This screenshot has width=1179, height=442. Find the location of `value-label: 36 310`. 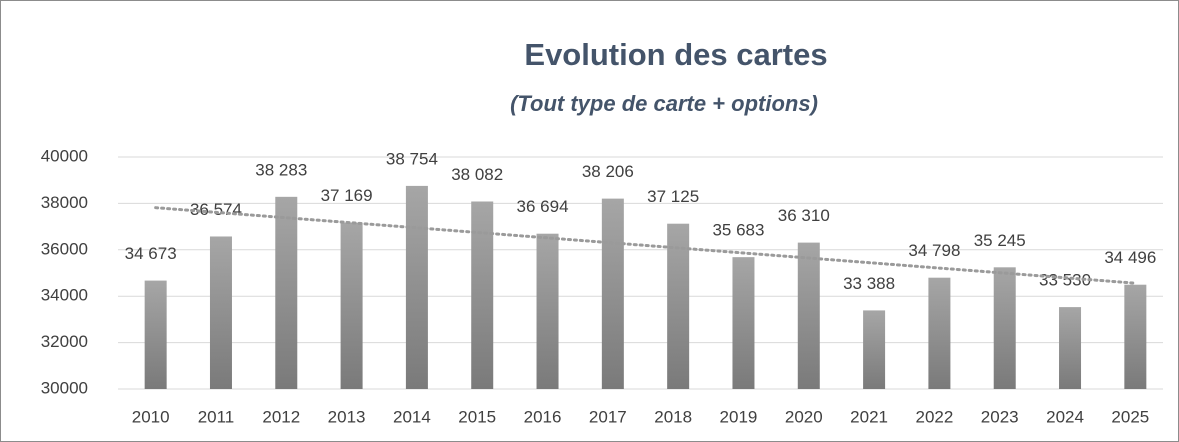

value-label: 36 310 is located at coordinates (804, 215).